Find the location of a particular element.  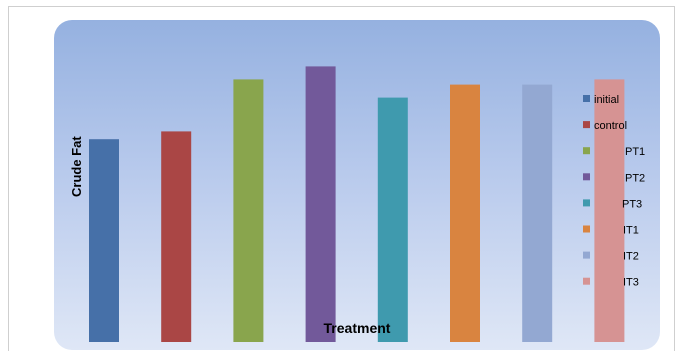

legend-swatch-it3 is located at coordinates (586, 281).